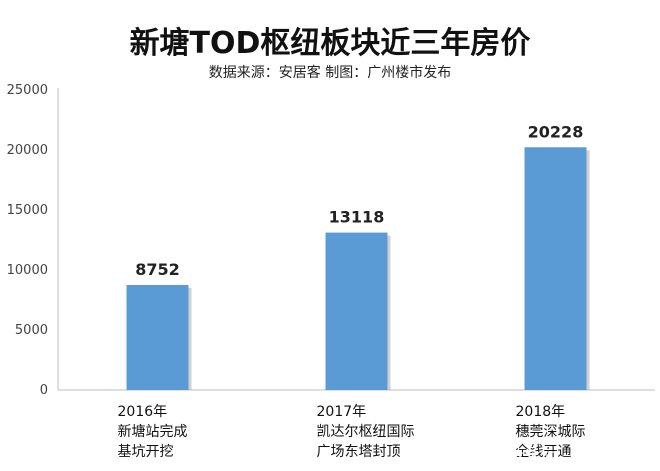 The width and height of the screenshot is (660, 471). I want to click on y-tick-label: 25000, so click(27, 90).